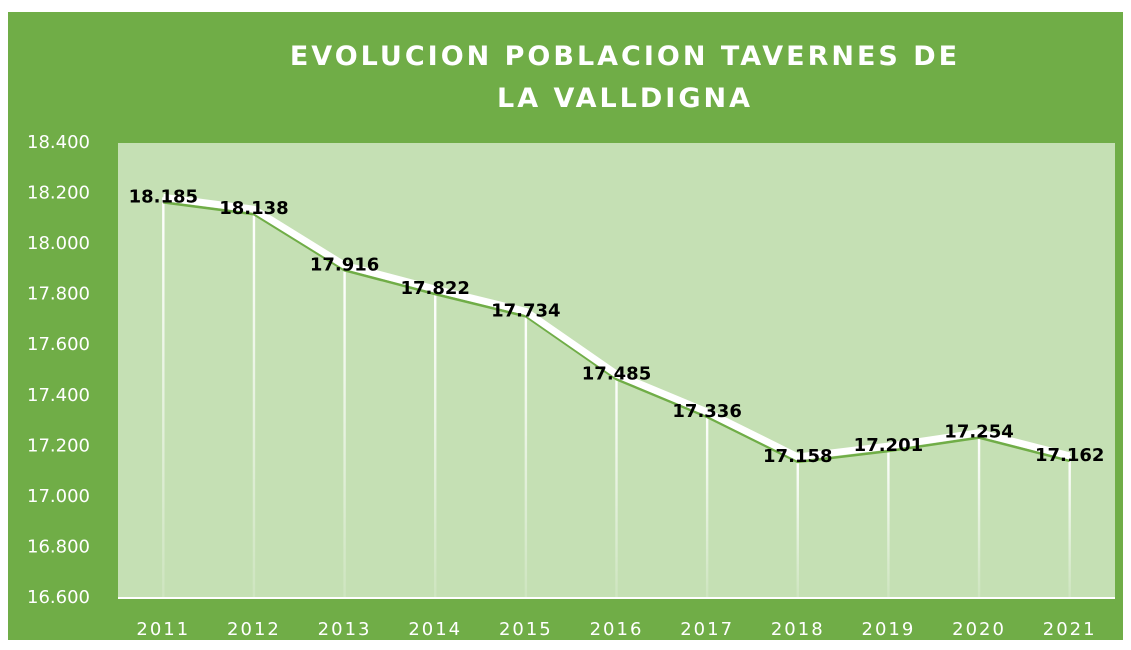 This screenshot has width=1131, height=650. What do you see at coordinates (798, 629) in the screenshot?
I see `x-tick-label: 2018` at bounding box center [798, 629].